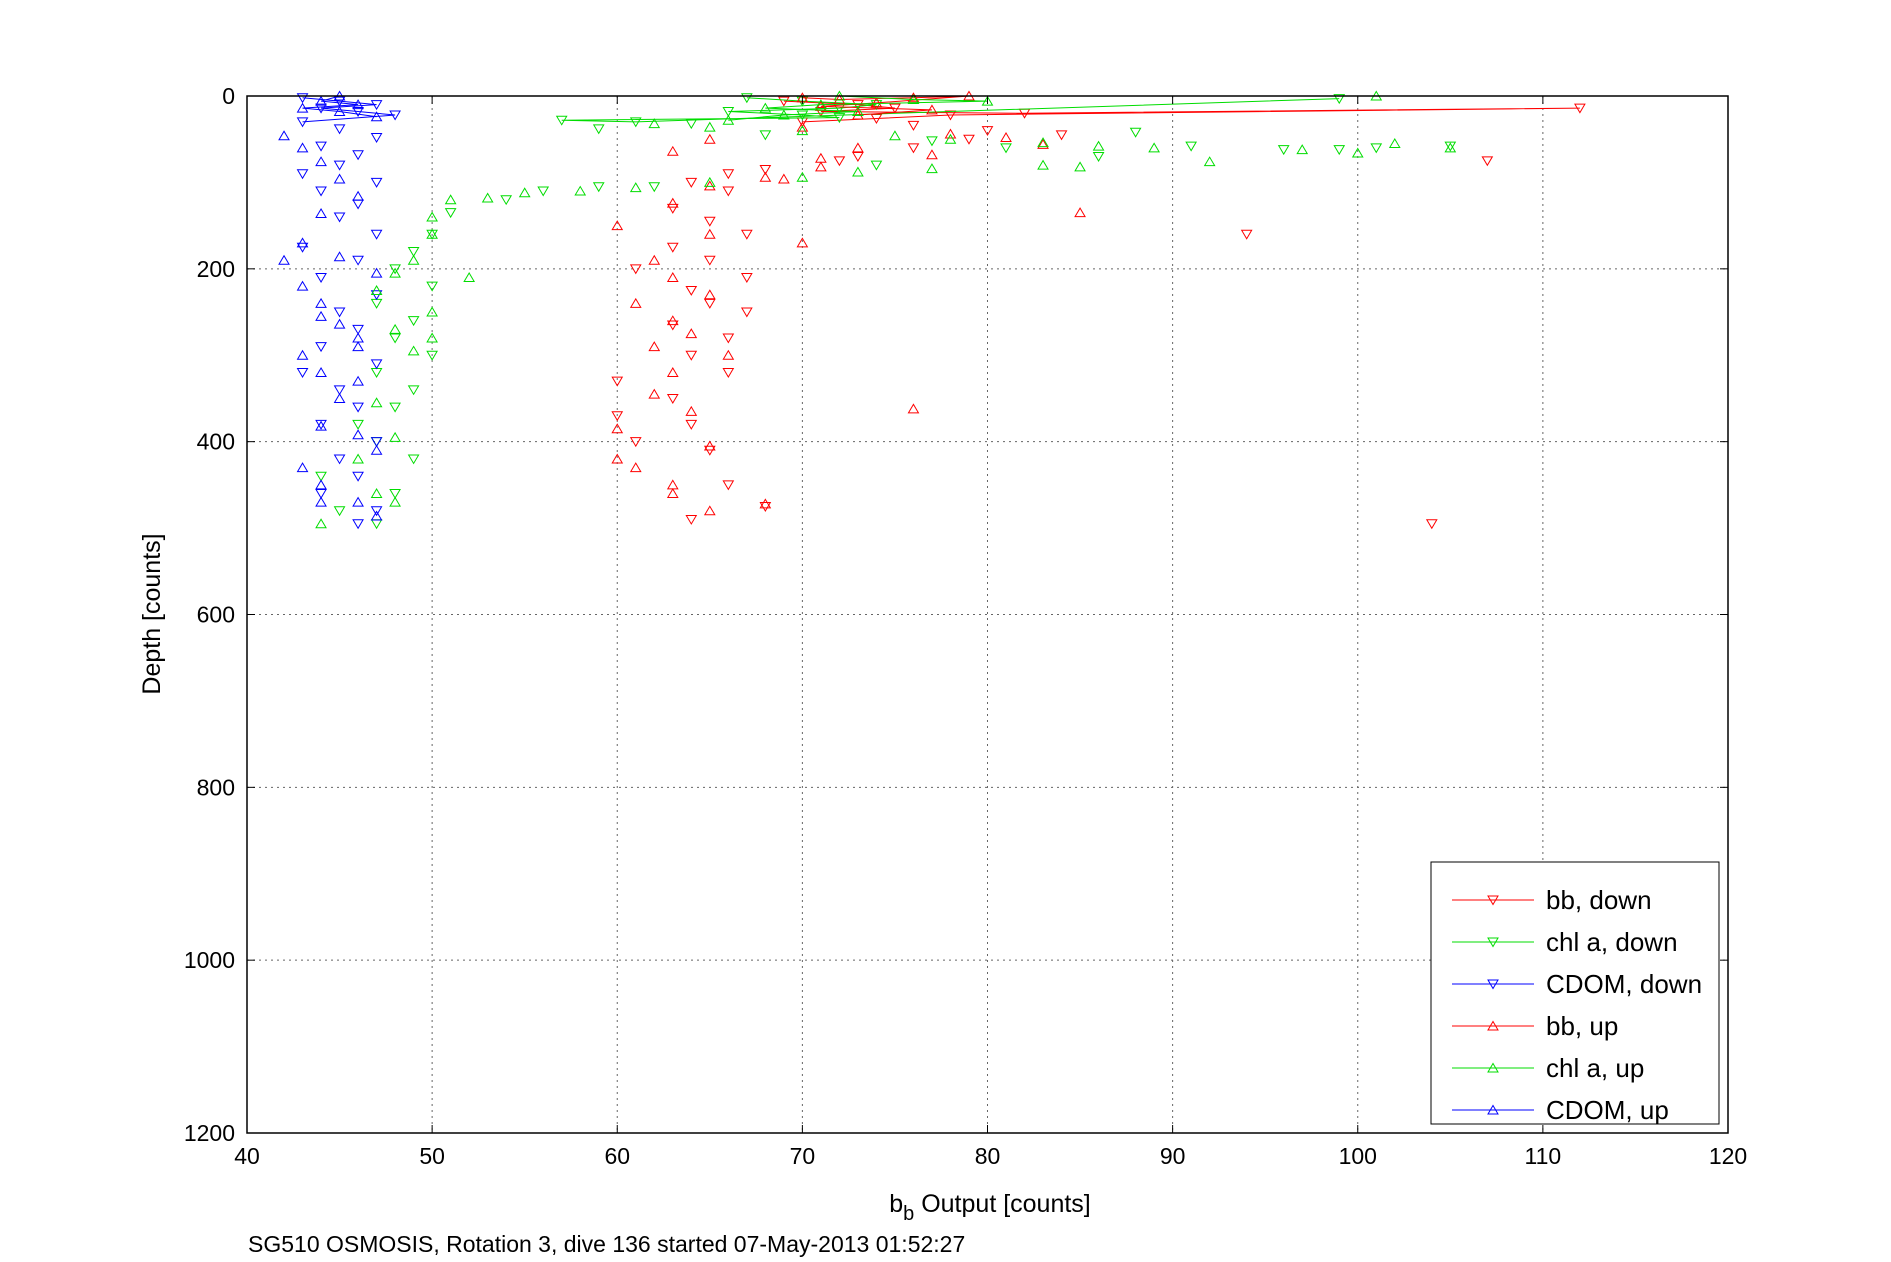 The width and height of the screenshot is (1891, 1262). Describe the element at coordinates (1543, 1156) in the screenshot. I see `x-tick-label: 110` at that location.